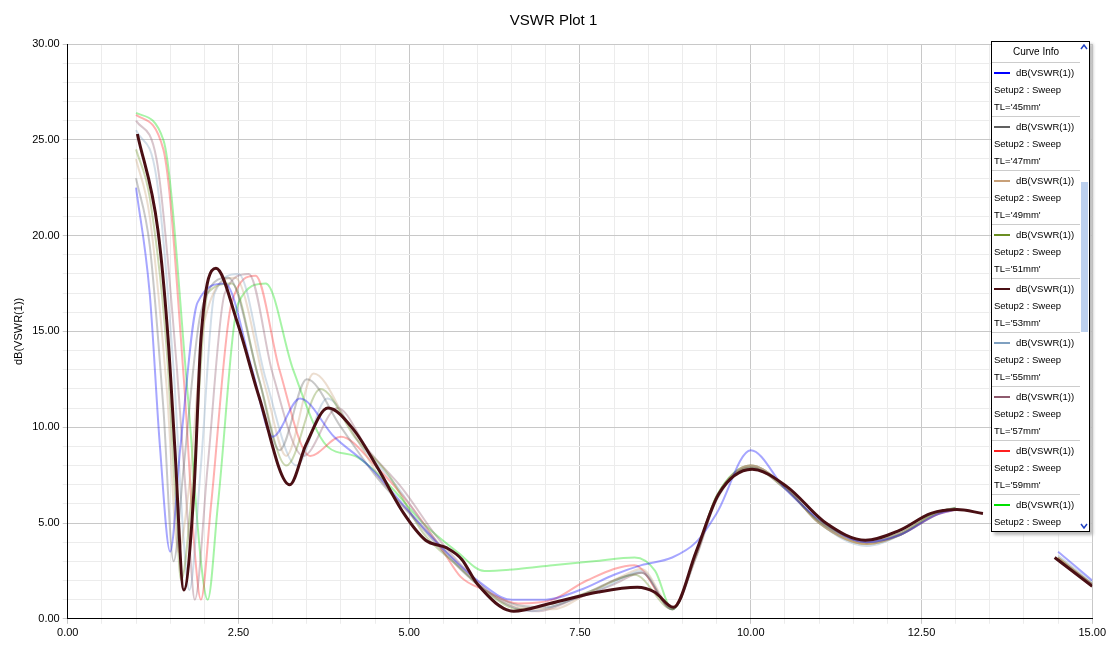 The image size is (1117, 651). What do you see at coordinates (49, 522) in the screenshot?
I see `y-tick-label: 5.00` at bounding box center [49, 522].